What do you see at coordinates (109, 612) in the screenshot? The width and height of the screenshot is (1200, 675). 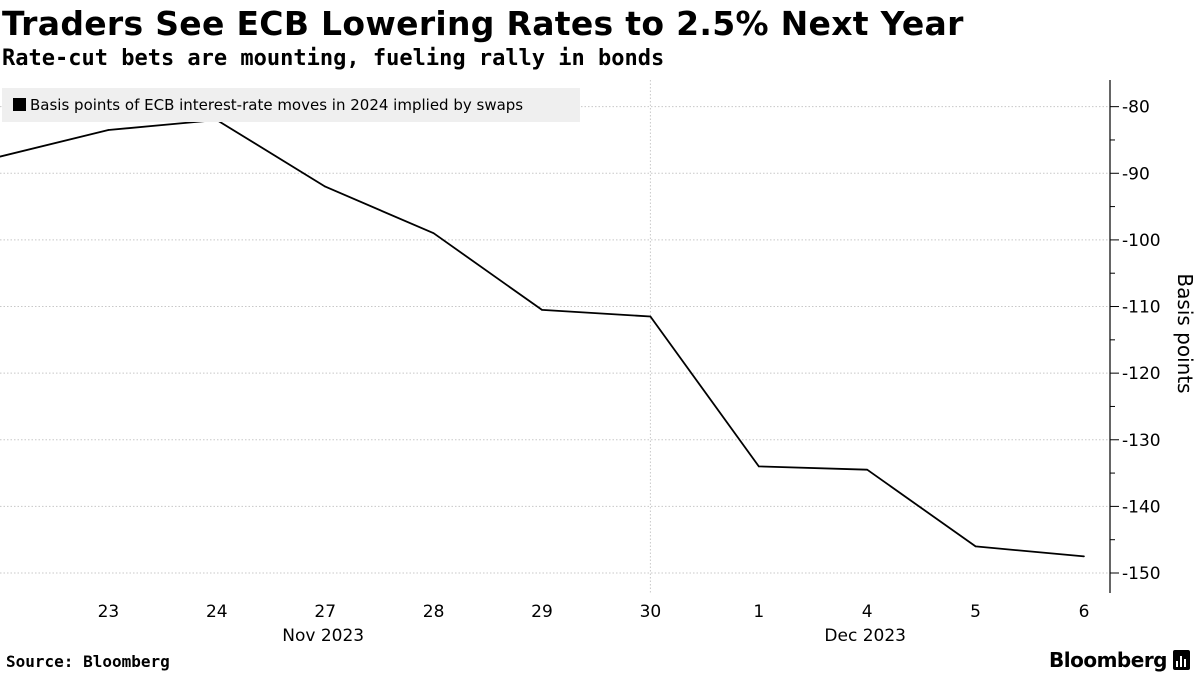 I see `x-tick-label: 23` at bounding box center [109, 612].